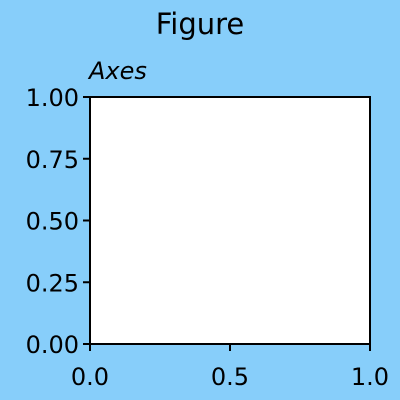  I want to click on y-tick-label: 0.25, so click(52, 283).